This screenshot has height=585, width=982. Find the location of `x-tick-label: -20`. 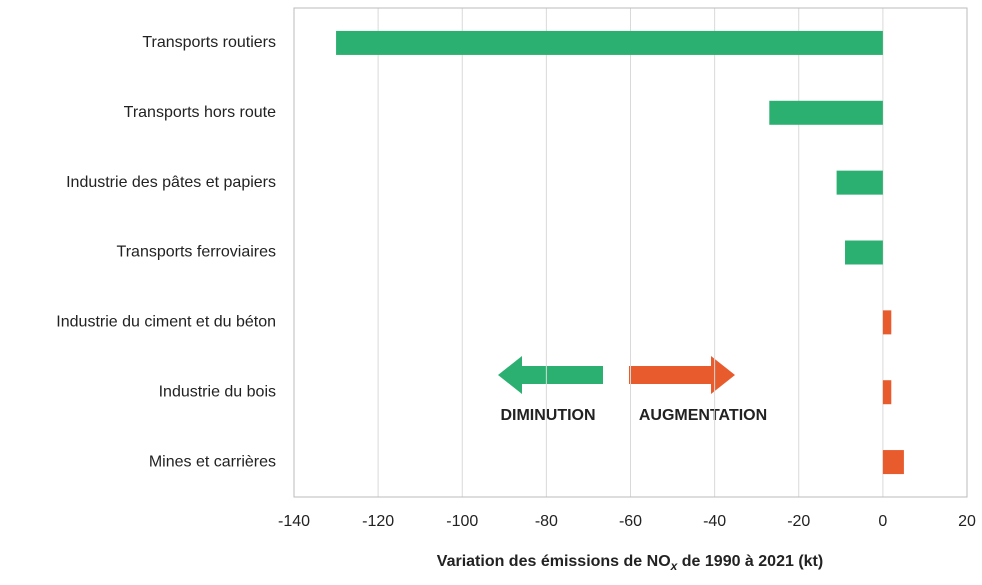

x-tick-label: -20 is located at coordinates (798, 521).